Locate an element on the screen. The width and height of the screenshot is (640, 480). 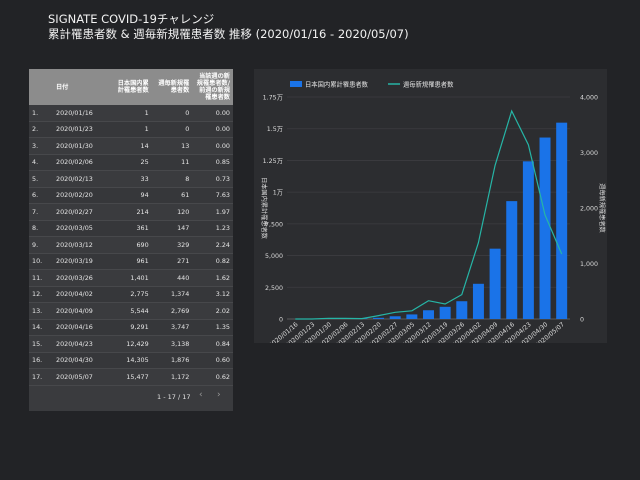
table-row: 10. 2020/03/19 961 271 0.82 is located at coordinates (131, 261).